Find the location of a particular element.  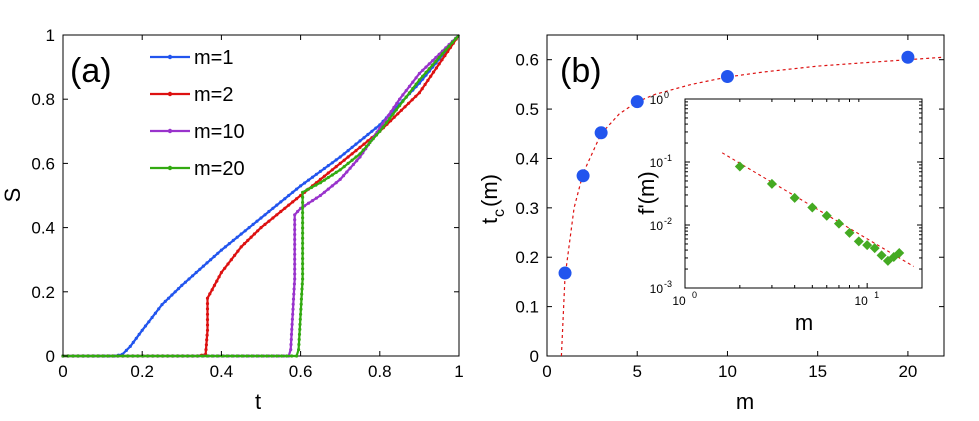

inset-y-tick-label: 10 -3 is located at coordinates (661, 287).